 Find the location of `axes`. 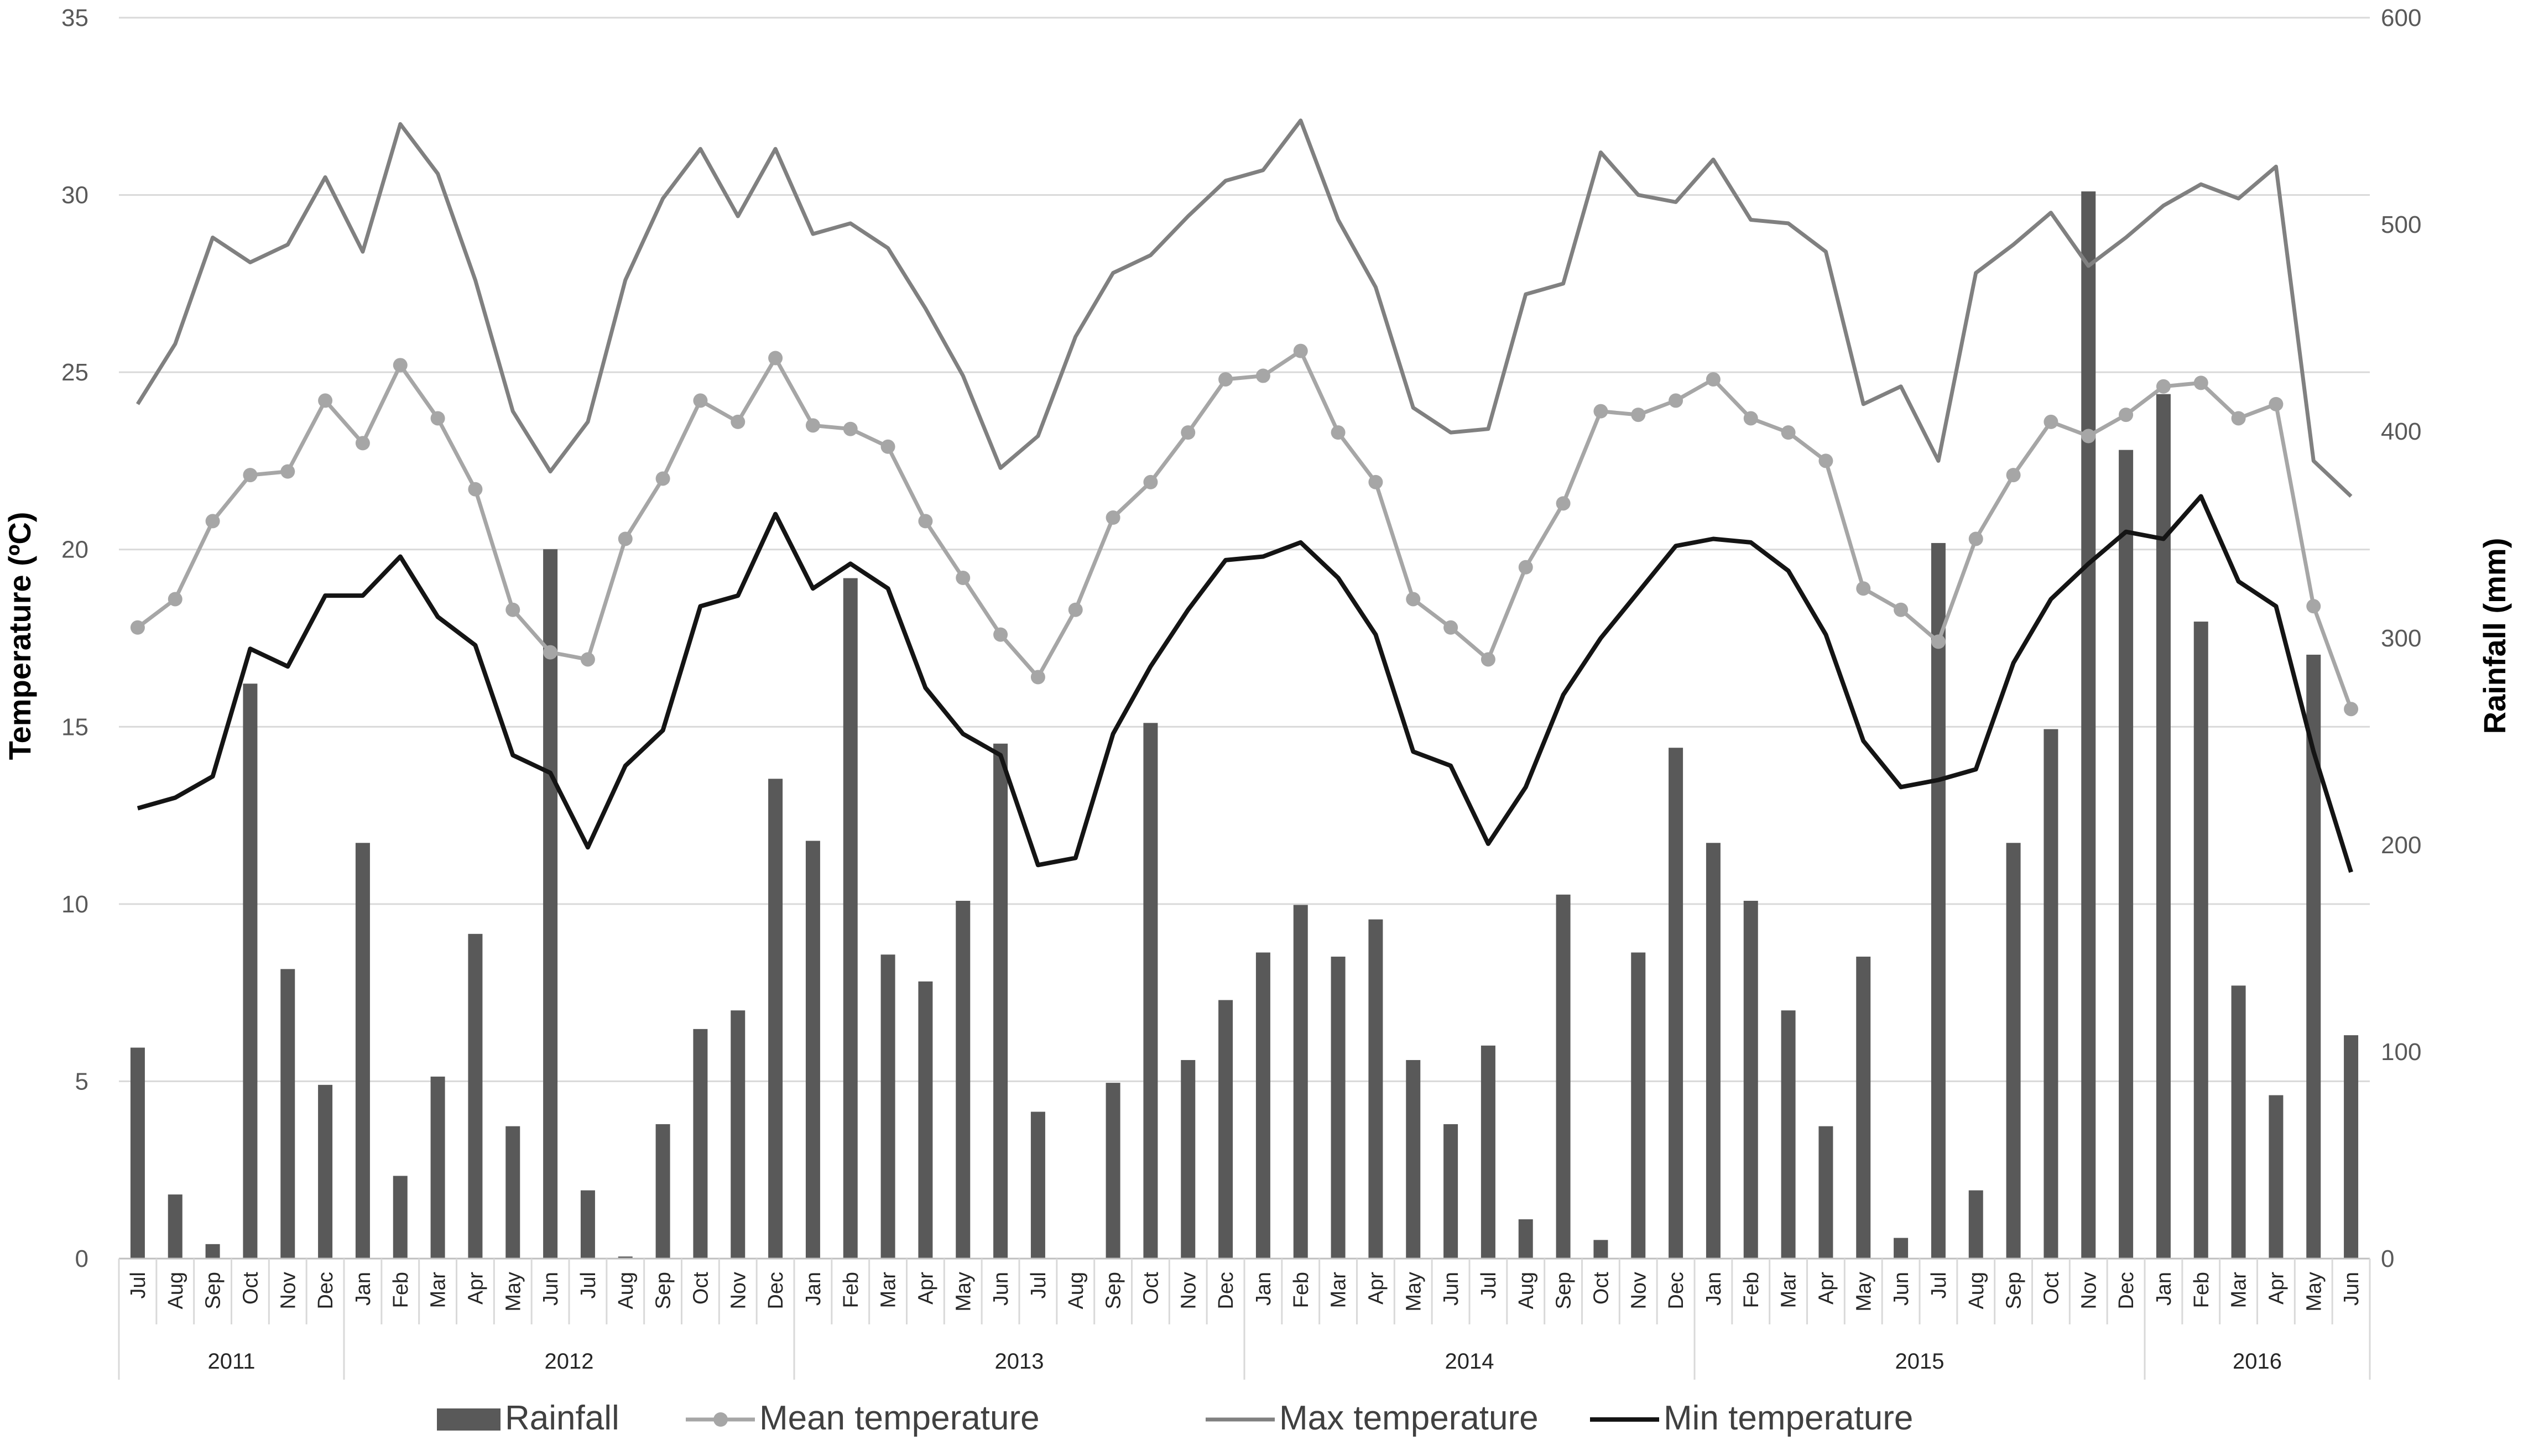

axes is located at coordinates (1244, 1318).